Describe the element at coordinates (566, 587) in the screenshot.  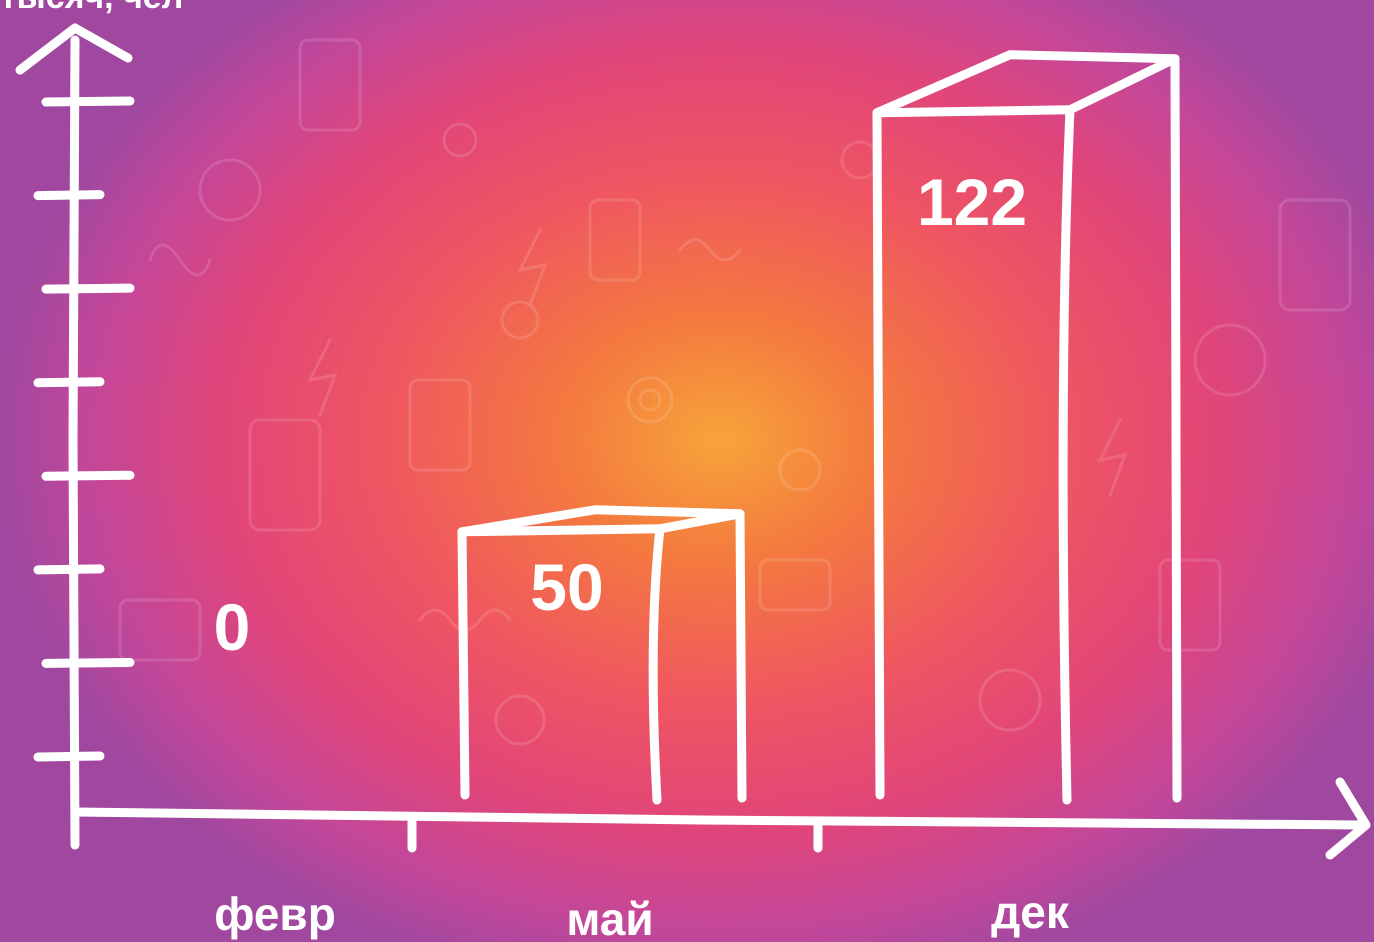
I see `value-label: 50` at that location.